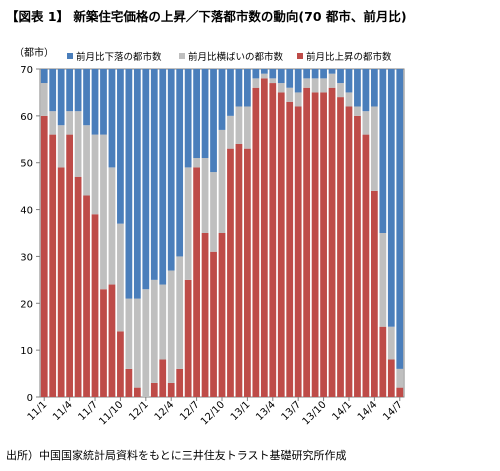  I want to click on x-tick-label: 12/10, so click(213, 413).